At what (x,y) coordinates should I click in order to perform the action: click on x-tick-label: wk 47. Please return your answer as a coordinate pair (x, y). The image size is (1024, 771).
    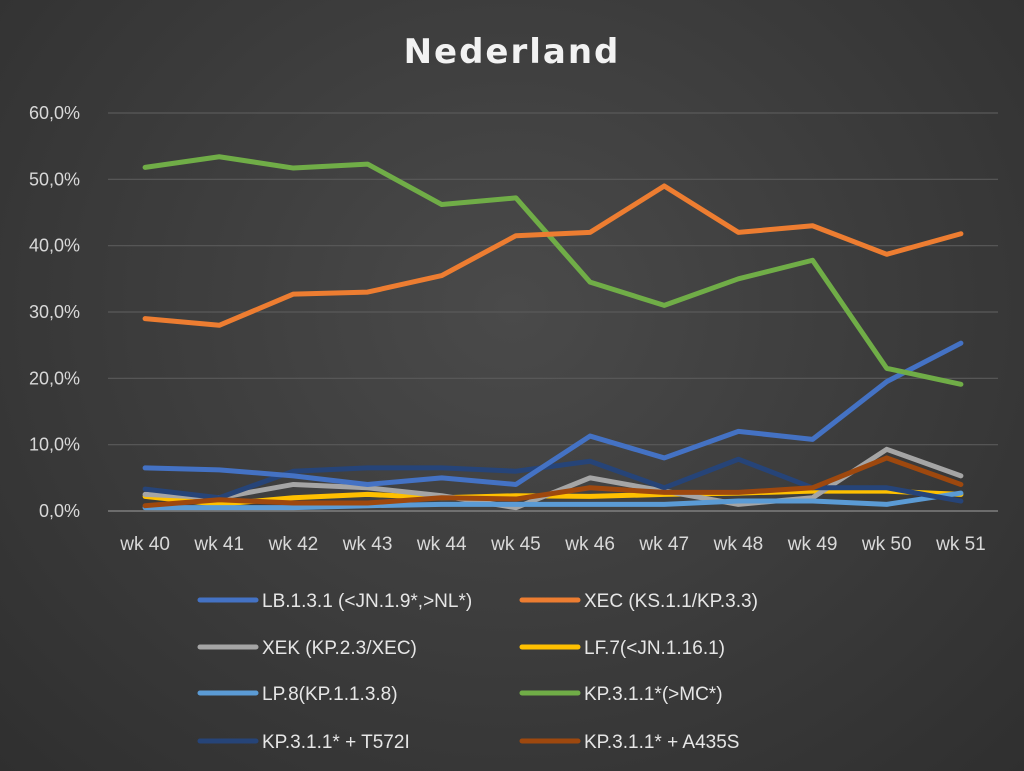
    Looking at the image, I should click on (663, 544).